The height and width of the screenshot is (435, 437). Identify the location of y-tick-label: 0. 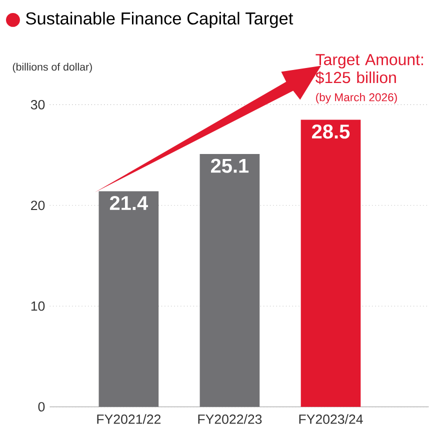
(41, 407).